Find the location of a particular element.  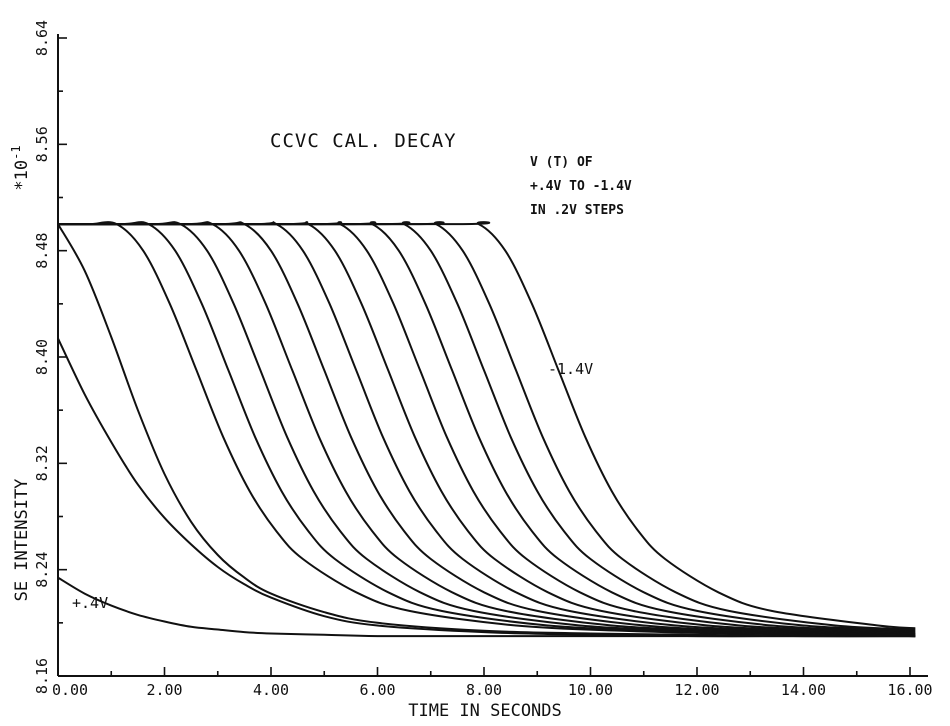

annotation-line-voltage: V (T) OF is located at coordinates (561, 162).